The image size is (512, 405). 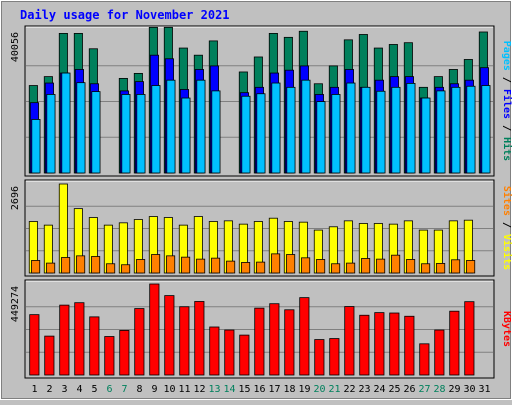 I want to click on x-tick-label: 1, so click(x=34, y=389).